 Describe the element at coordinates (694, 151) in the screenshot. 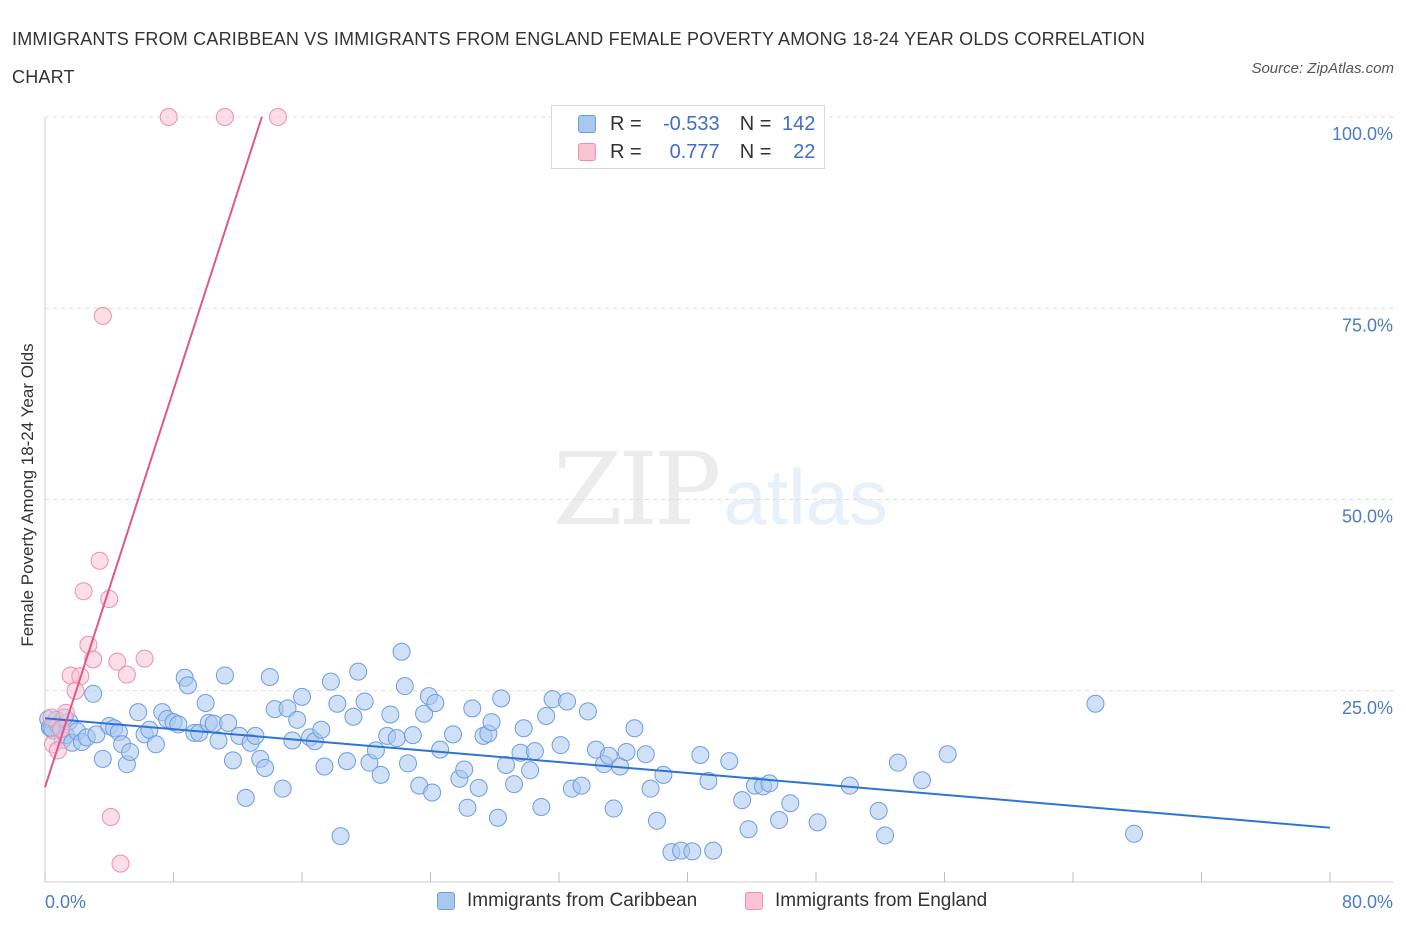

I see `r-value: 0.777` at that location.